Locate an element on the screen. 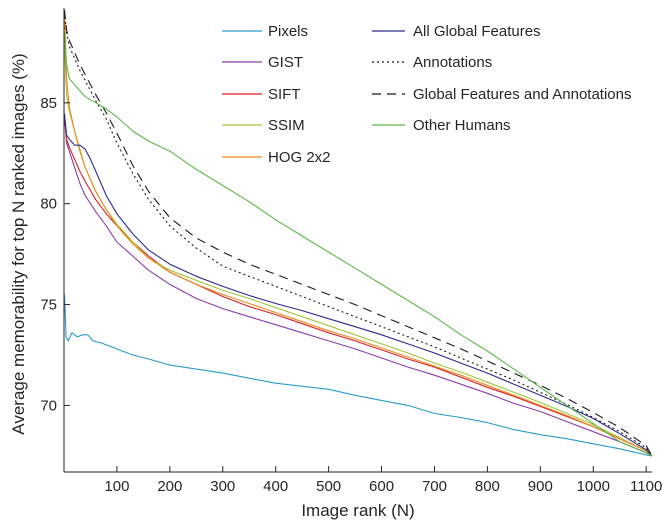 Image resolution: width=665 pixels, height=525 pixels. x-tick-label-400: 400 is located at coordinates (275, 486).